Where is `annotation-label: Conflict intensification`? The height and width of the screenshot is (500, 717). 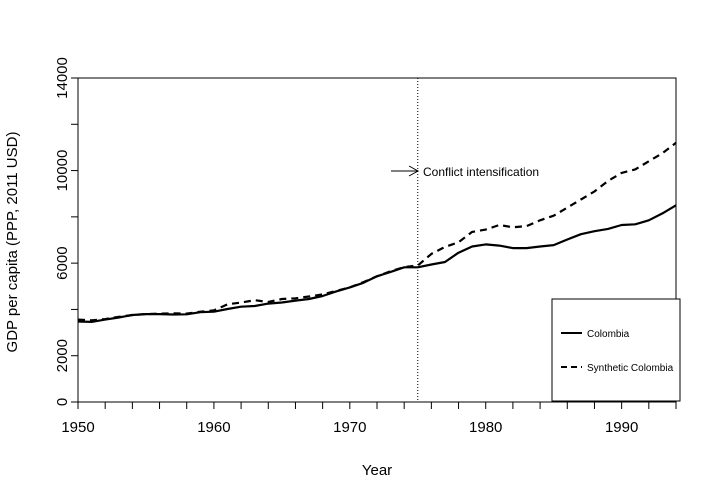 annotation-label: Conflict intensification is located at coordinates (481, 172).